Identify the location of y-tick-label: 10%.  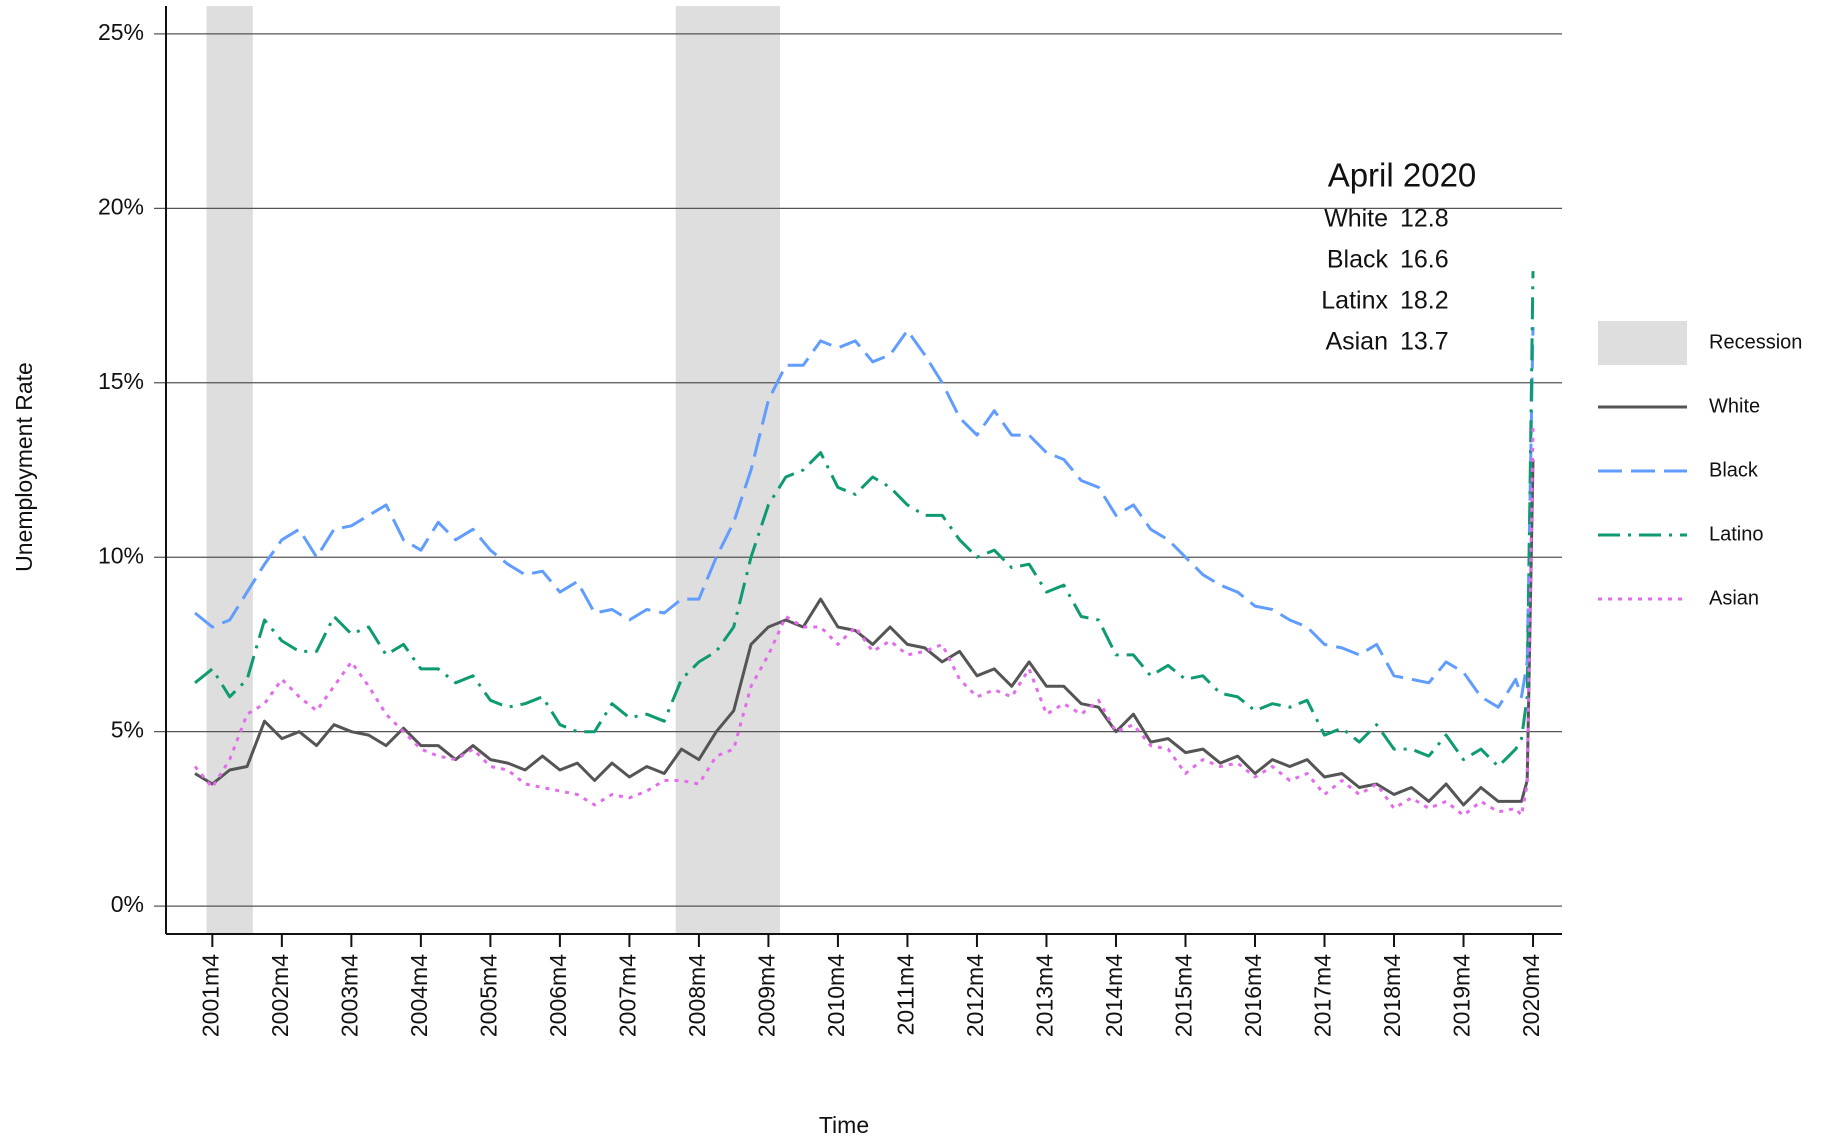
(121, 555).